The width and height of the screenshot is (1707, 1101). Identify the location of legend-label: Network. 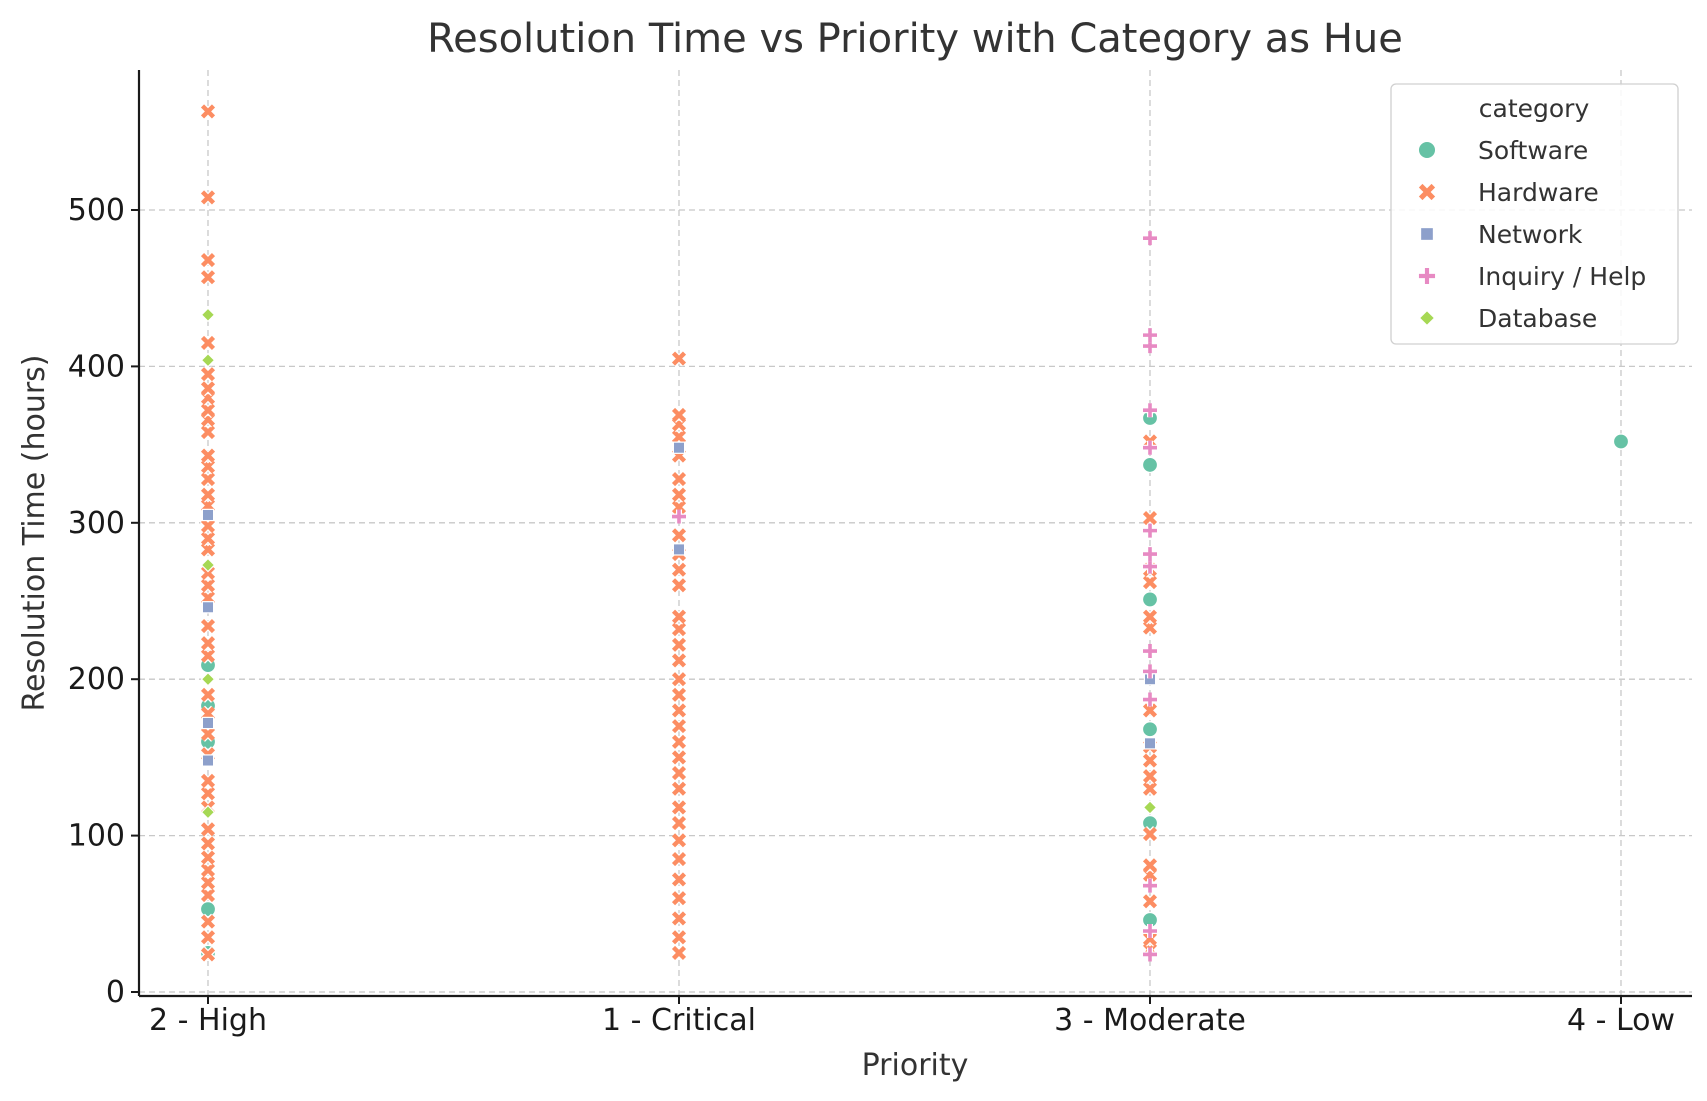
(1530, 234).